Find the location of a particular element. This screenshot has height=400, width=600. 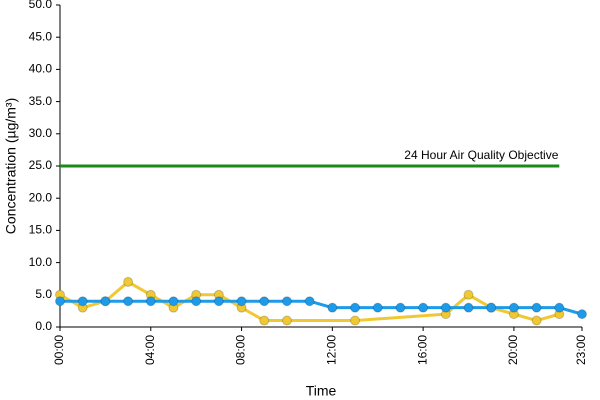

y-tick-label: 10.0 is located at coordinates (41, 262).